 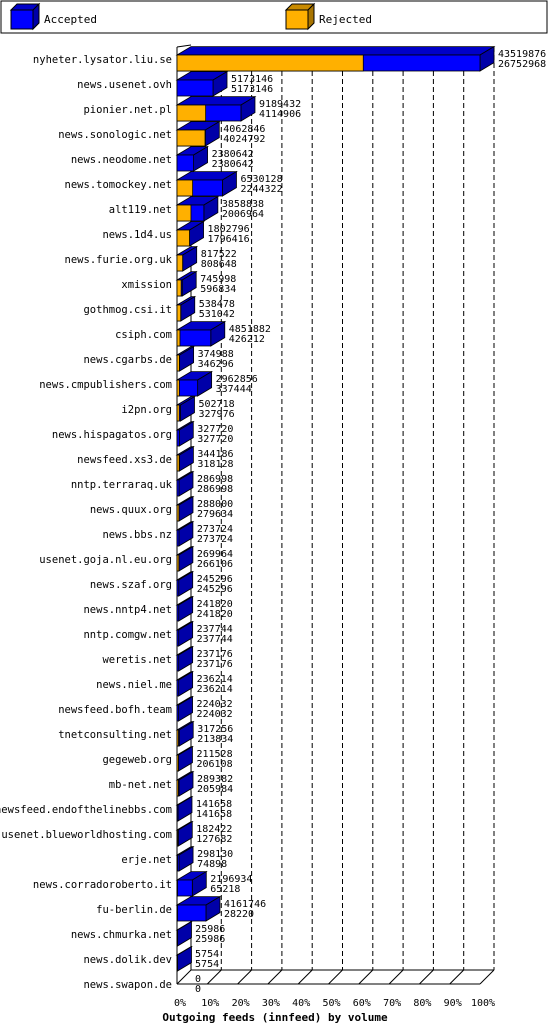 I want to click on bar-36-back-face, so click(x=177, y=963).